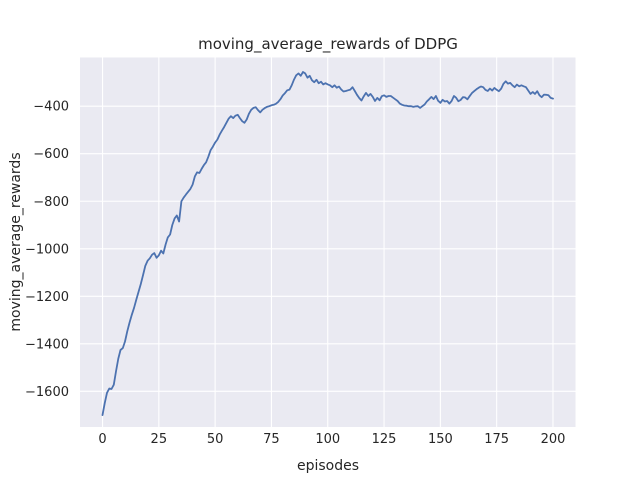 The width and height of the screenshot is (640, 480). What do you see at coordinates (102, 439) in the screenshot?
I see `x-tick-label: 0` at bounding box center [102, 439].